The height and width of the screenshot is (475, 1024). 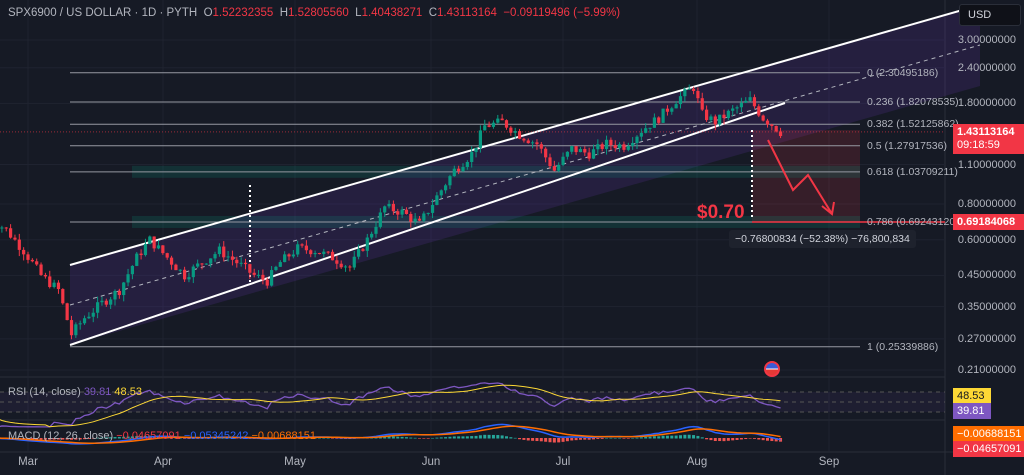 What do you see at coordinates (243, 13) in the screenshot?
I see `open-value: 1.52232355` at bounding box center [243, 13].